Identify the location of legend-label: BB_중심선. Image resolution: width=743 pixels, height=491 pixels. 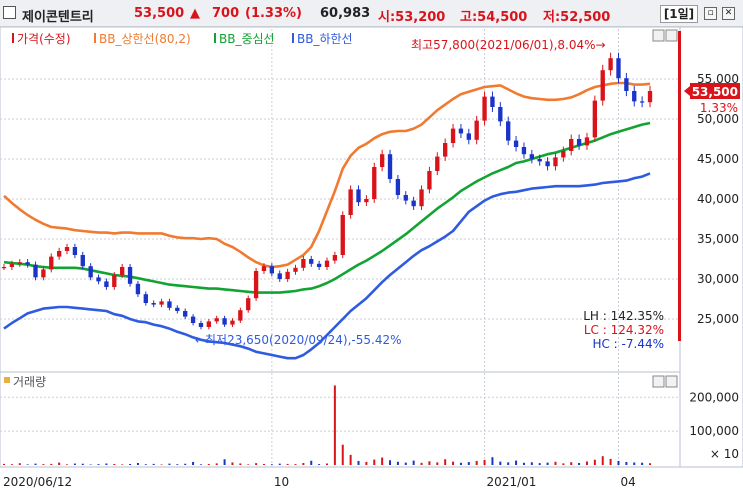
(247, 39).